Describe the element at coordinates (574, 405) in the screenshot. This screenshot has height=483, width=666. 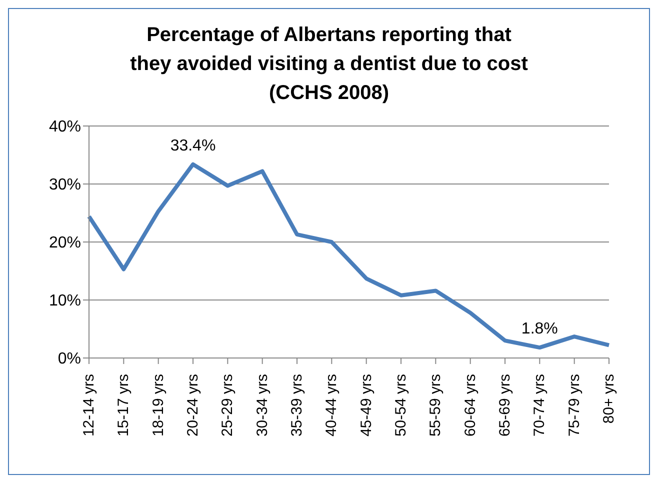
I see `x-tick-label: 75-79 yrs` at that location.